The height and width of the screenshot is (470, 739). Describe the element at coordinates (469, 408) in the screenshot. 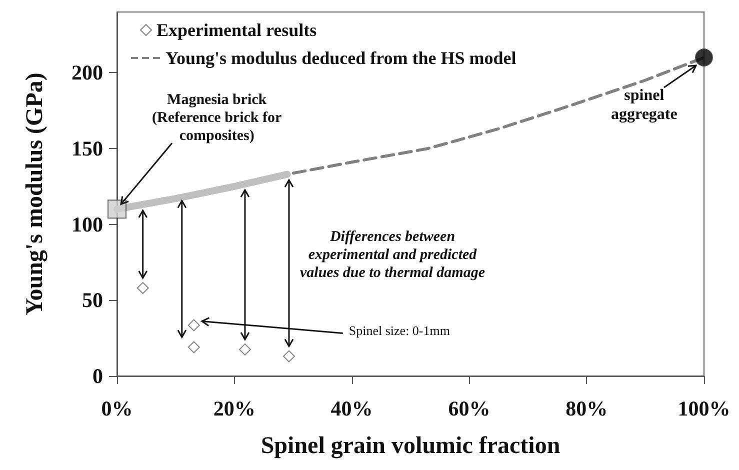

I see `x-tick-label: 60%` at that location.